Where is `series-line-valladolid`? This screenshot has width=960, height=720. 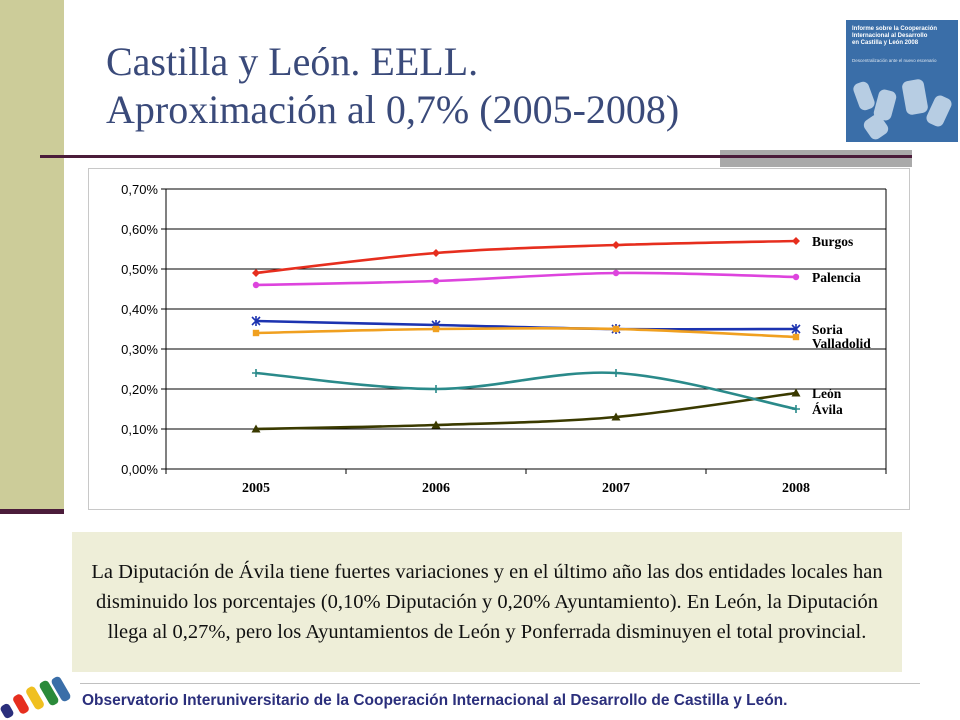
series-line-valladolid is located at coordinates (526, 332).